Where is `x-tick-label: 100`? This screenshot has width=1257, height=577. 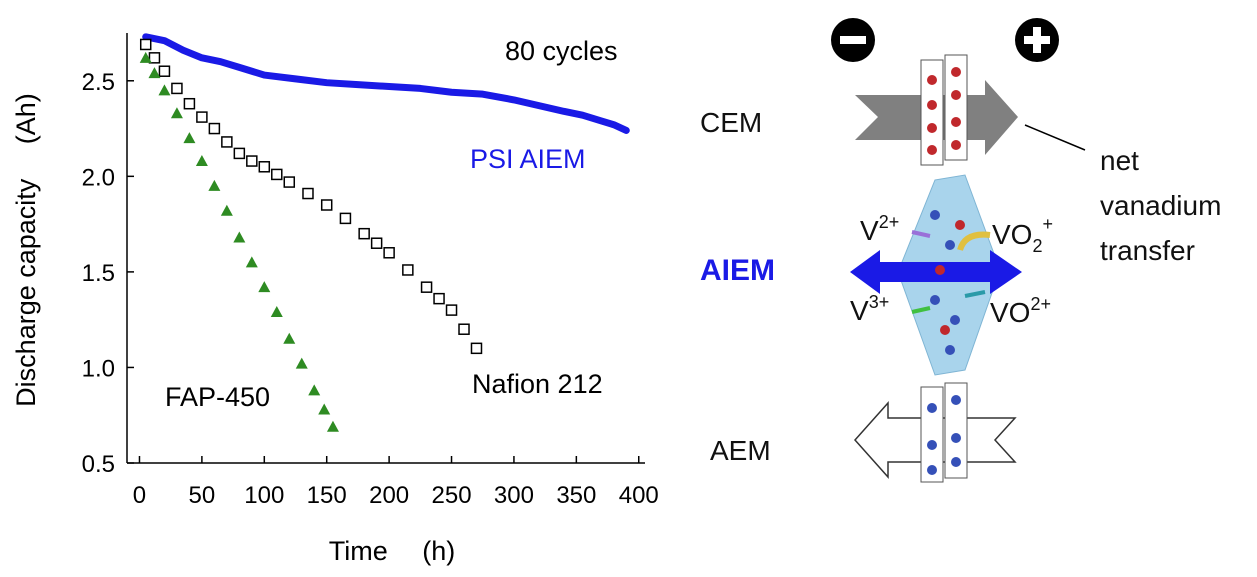
x-tick-label: 100 is located at coordinates (264, 495).